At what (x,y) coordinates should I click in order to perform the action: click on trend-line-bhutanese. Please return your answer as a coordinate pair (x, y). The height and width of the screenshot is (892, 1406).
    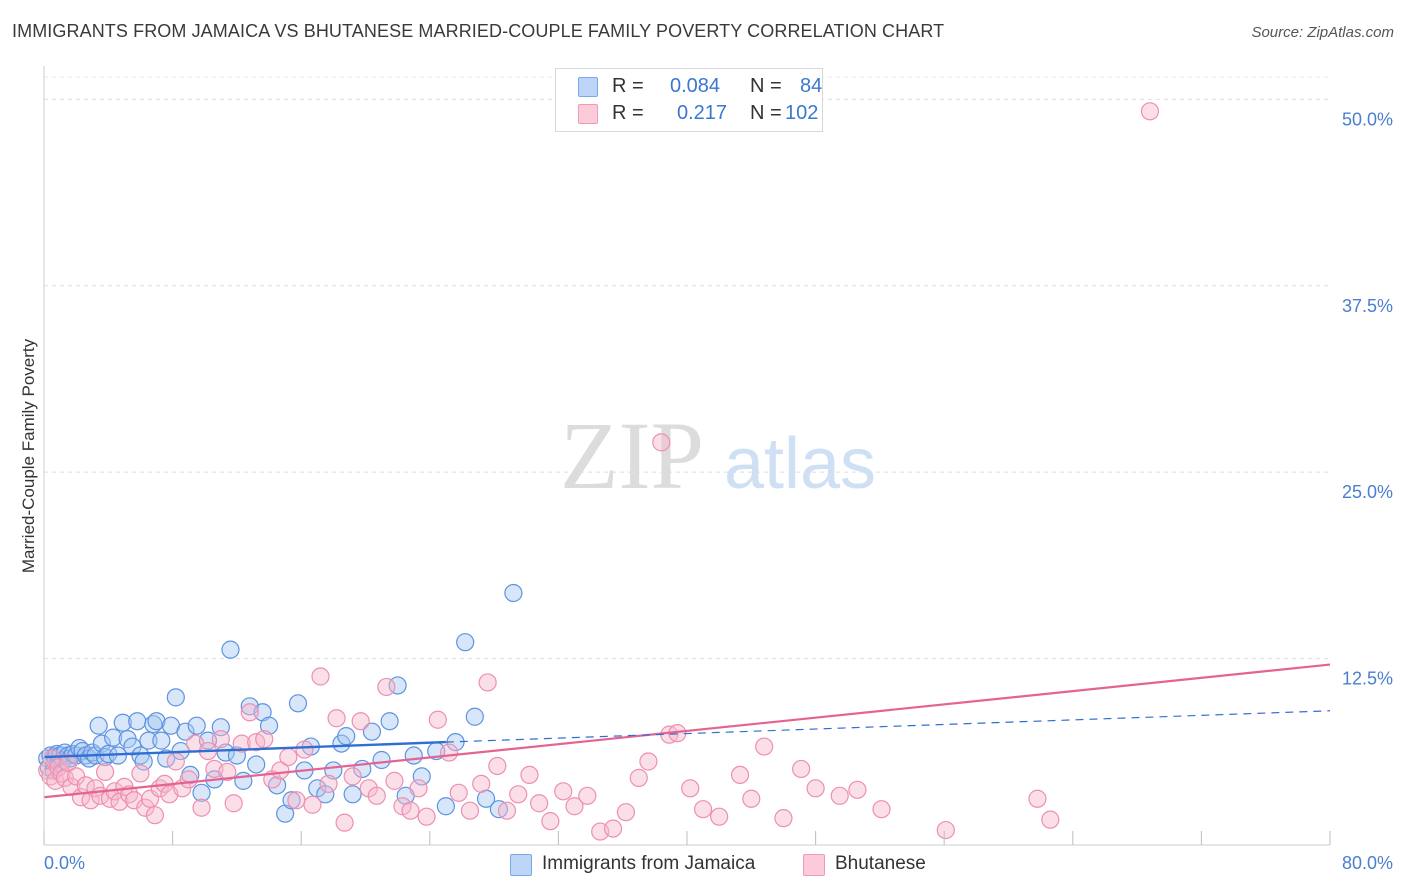
    Looking at the image, I should click on (687, 731).